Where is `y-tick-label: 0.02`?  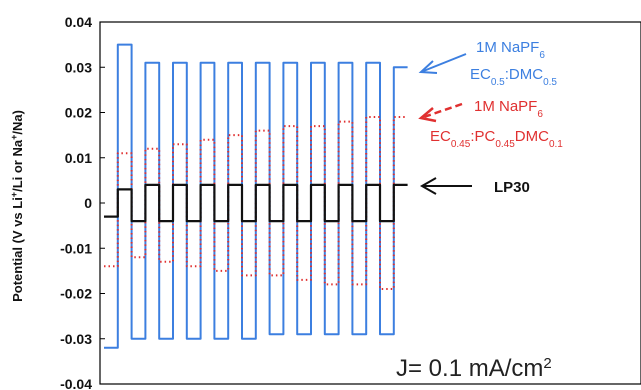 y-tick-label: 0.02 is located at coordinates (78, 113).